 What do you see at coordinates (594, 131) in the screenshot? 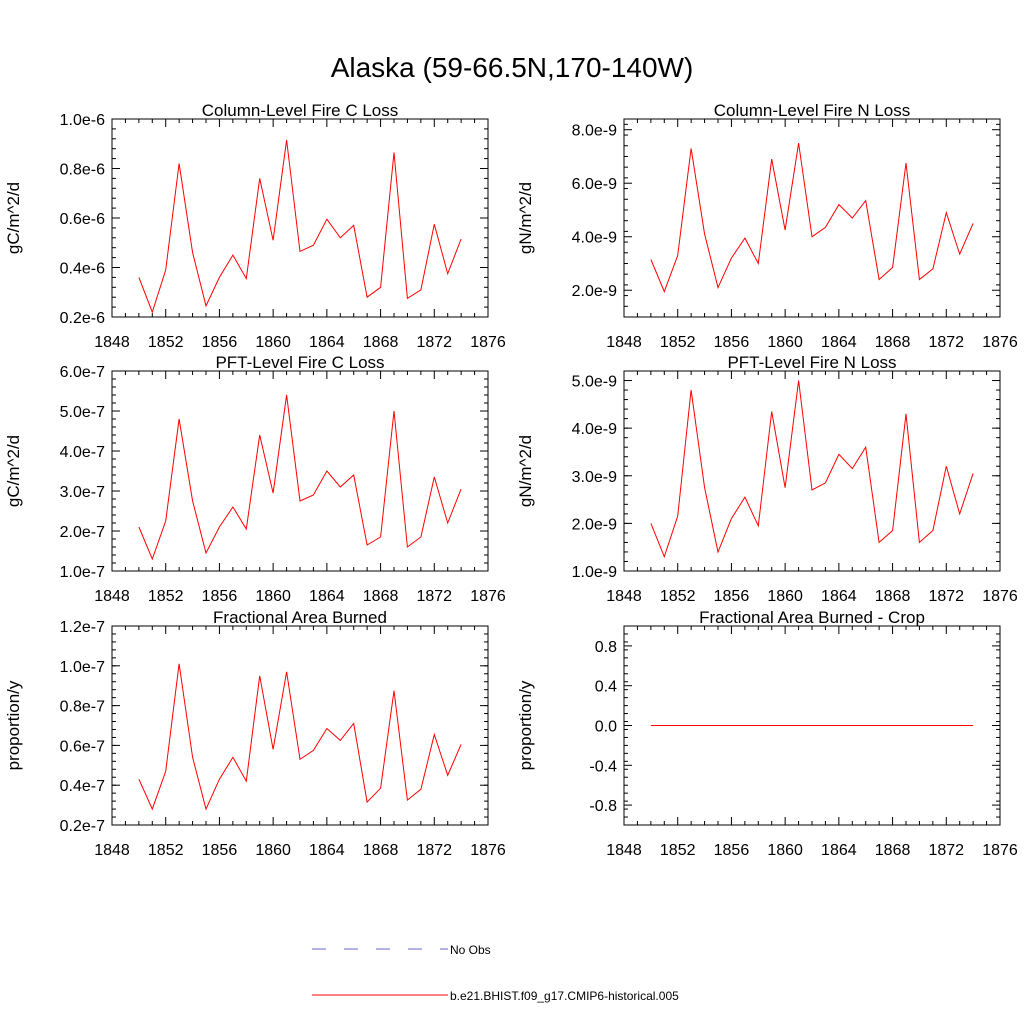
I see `y-tick-label: 8.0e-9` at bounding box center [594, 131].